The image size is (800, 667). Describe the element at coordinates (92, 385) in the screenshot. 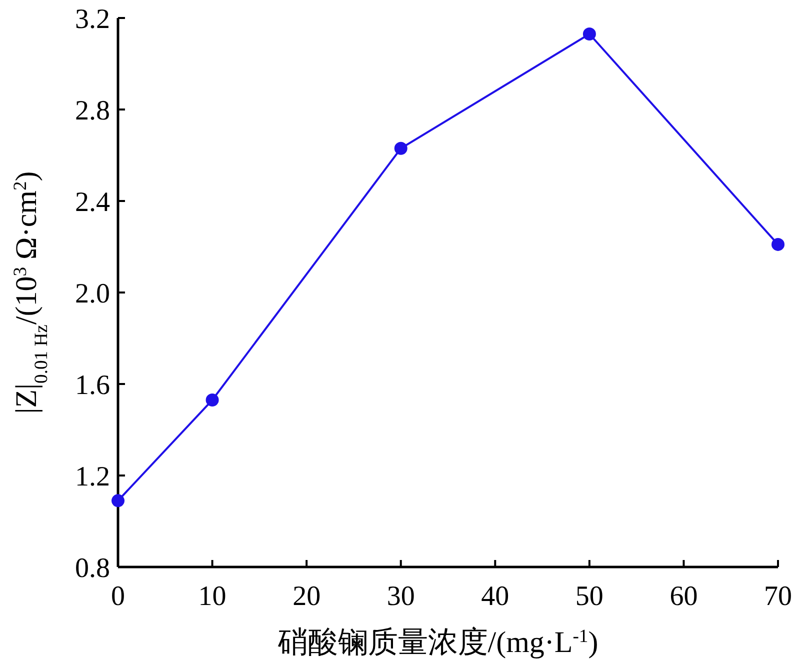

I see `y-tick-label: 1.6` at that location.